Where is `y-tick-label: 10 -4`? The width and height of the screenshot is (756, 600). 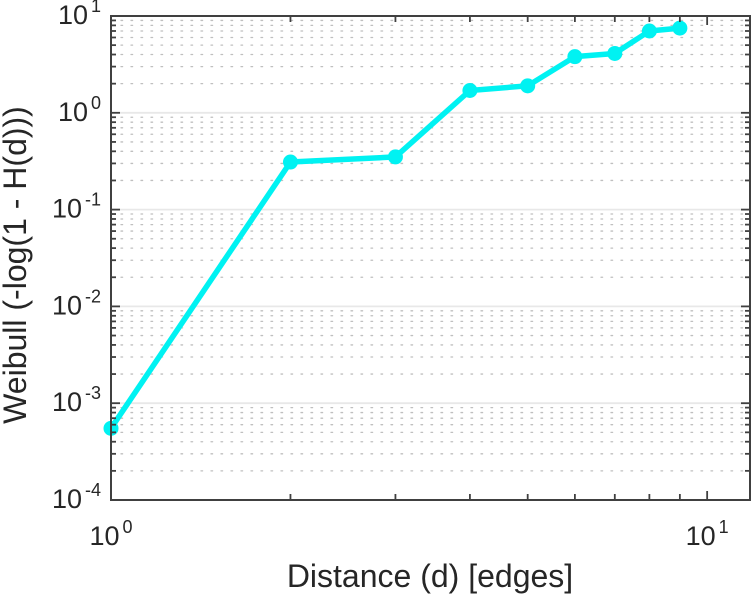 y-tick-label: 10 -4 is located at coordinates (76, 497).